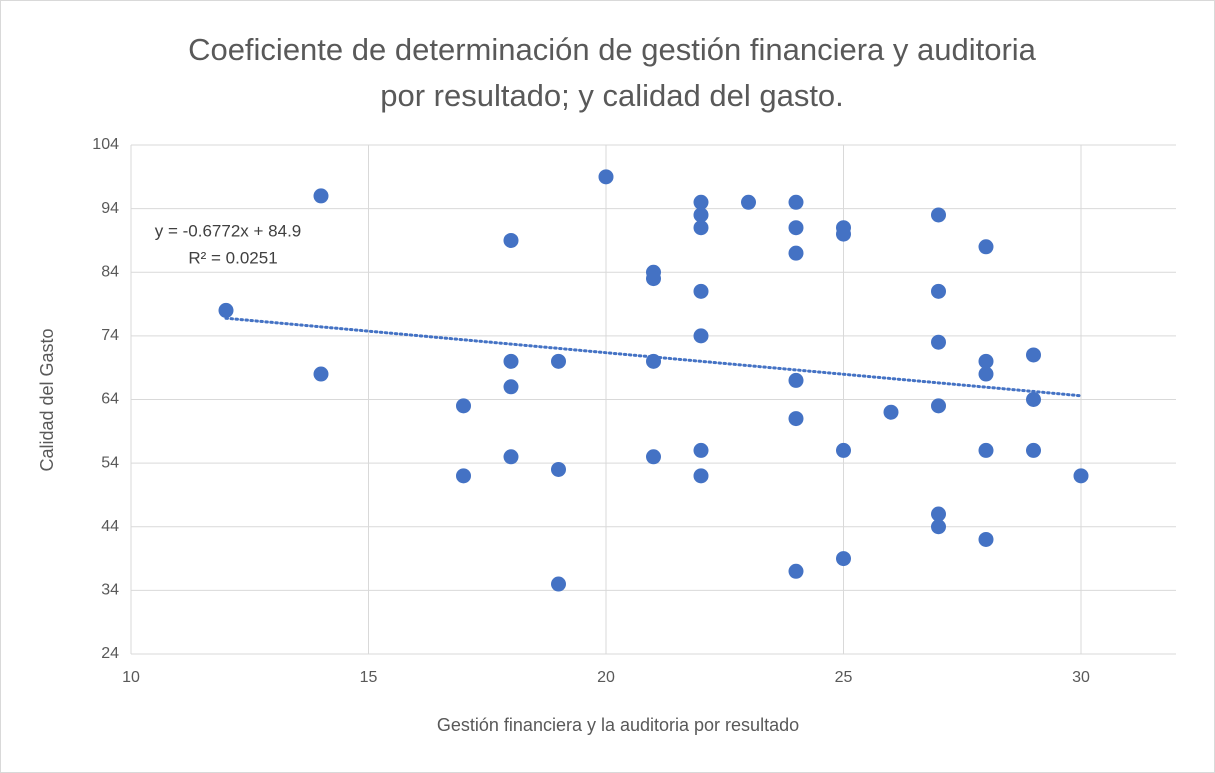 The height and width of the screenshot is (773, 1215). I want to click on y-tick-label: 84, so click(110, 271).